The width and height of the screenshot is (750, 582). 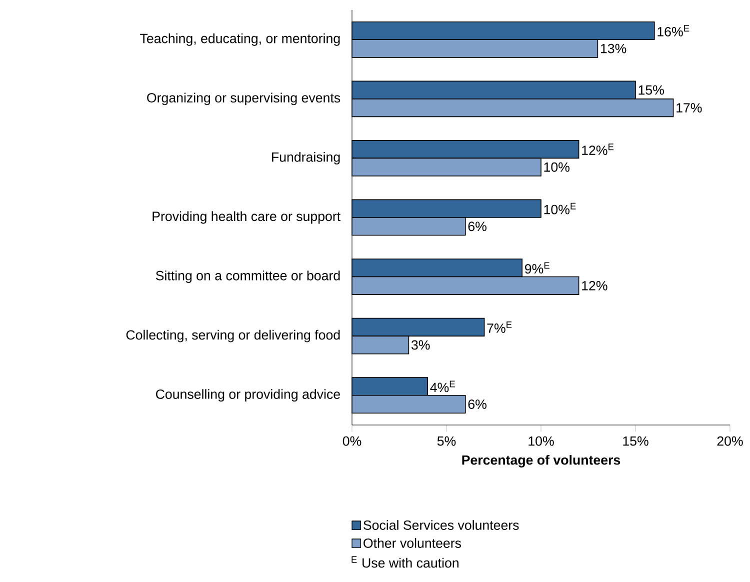 I want to click on y-tick-label: Sitting on a committee or board, so click(x=248, y=276).